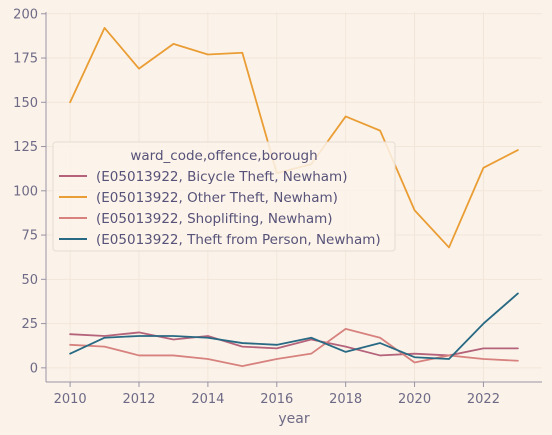  Describe the element at coordinates (25, 14) in the screenshot. I see `y-tick-label: 200` at that location.